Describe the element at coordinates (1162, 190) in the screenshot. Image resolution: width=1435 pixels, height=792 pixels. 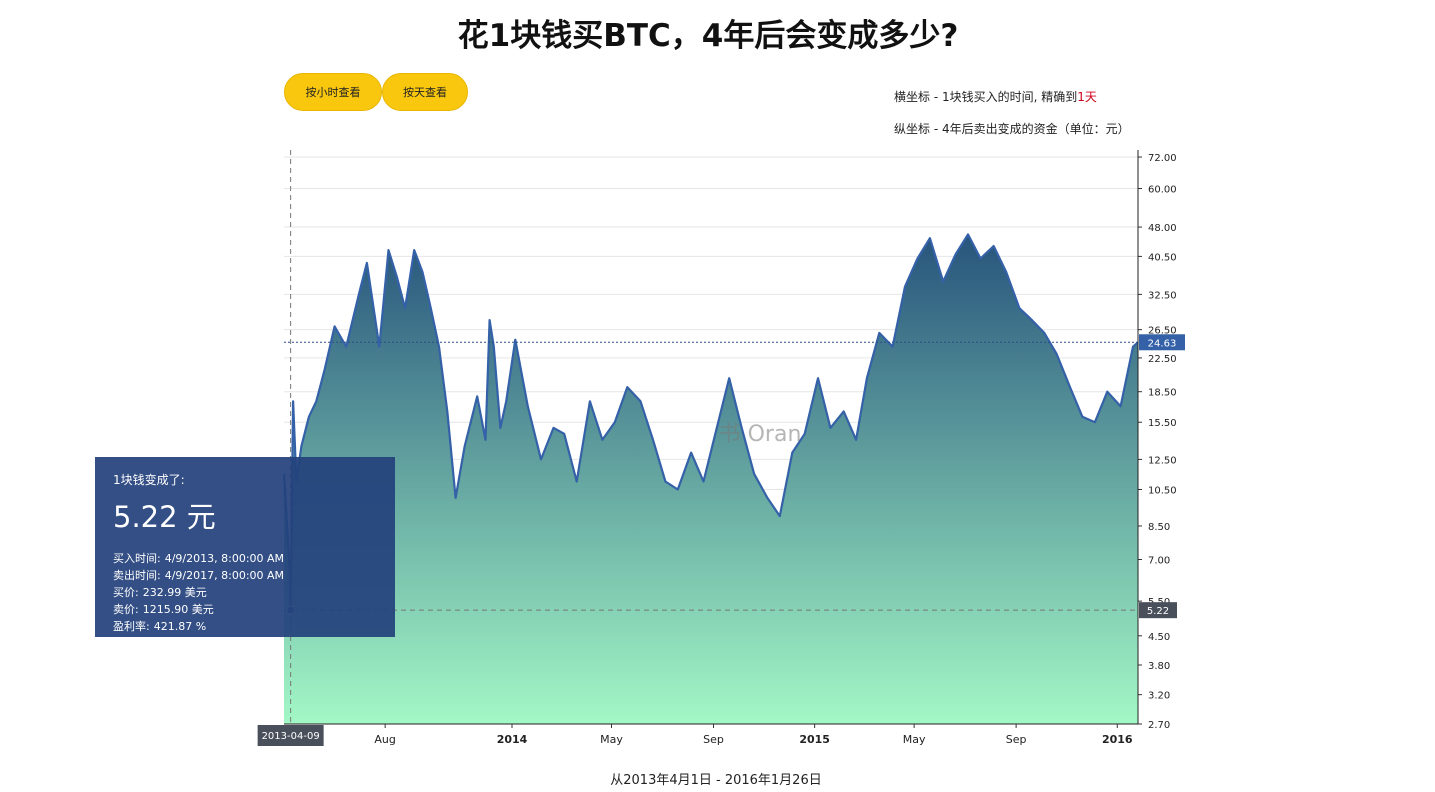
I see `y-tick-label: 60.00` at that location.